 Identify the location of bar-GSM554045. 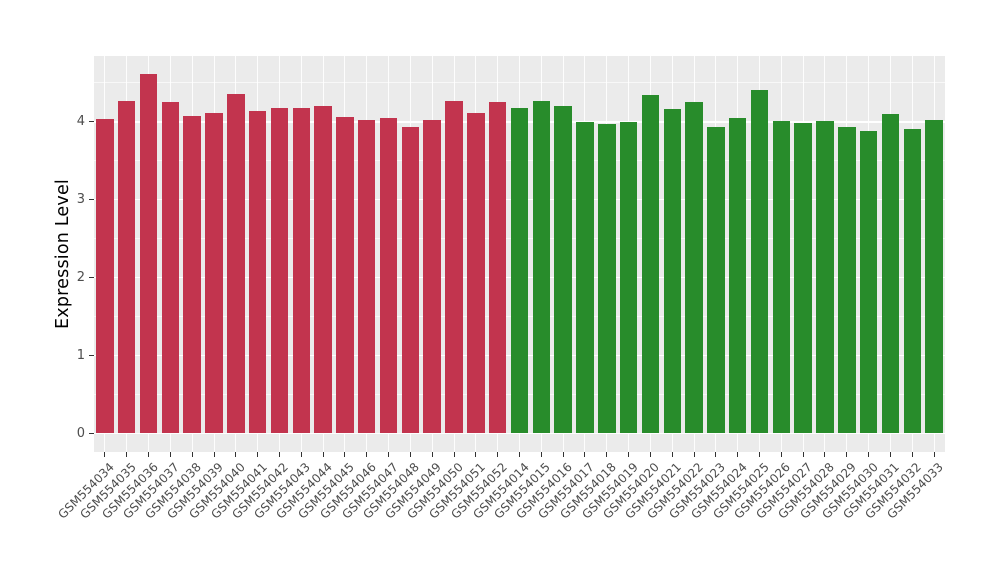
(345, 275).